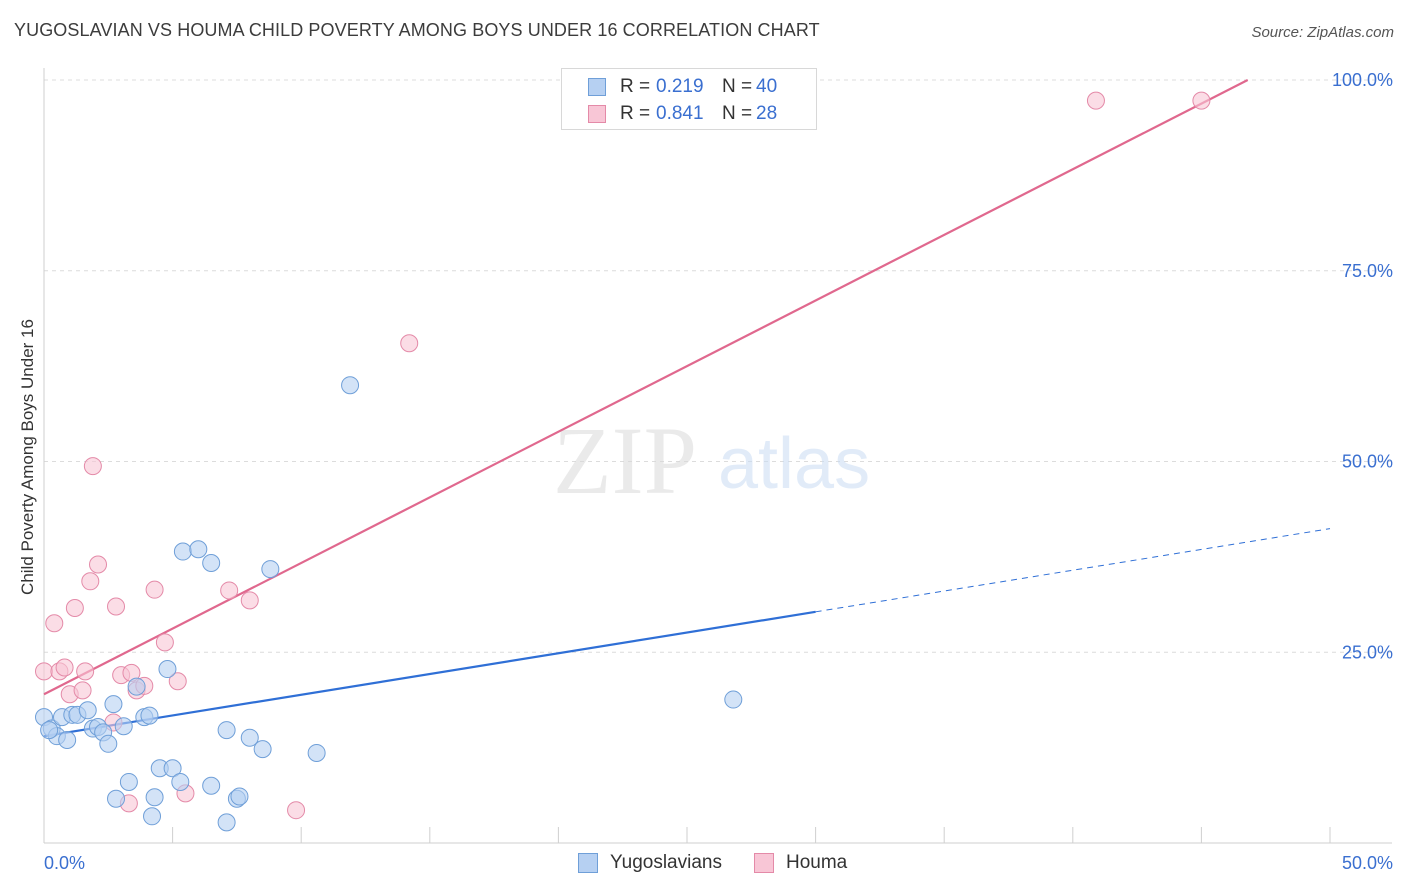 The height and width of the screenshot is (892, 1406). Describe the element at coordinates (1322, 32) in the screenshot. I see `source-label: Source: ZipAtlas.com` at that location.